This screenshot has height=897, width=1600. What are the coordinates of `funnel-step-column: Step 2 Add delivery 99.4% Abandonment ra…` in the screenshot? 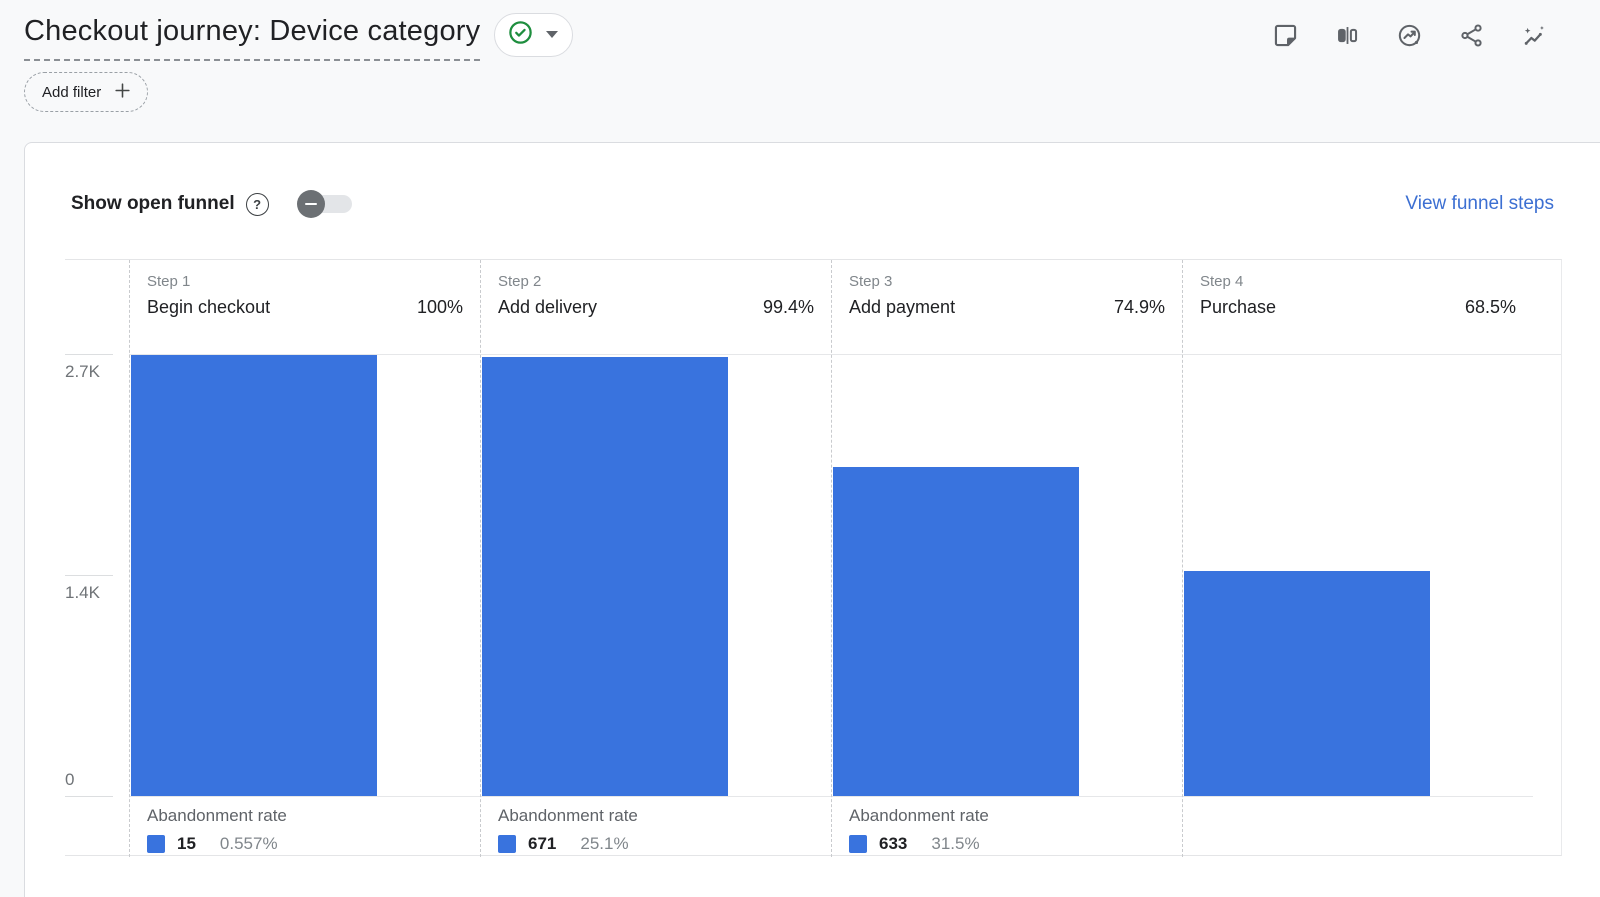 It's located at (655, 558).